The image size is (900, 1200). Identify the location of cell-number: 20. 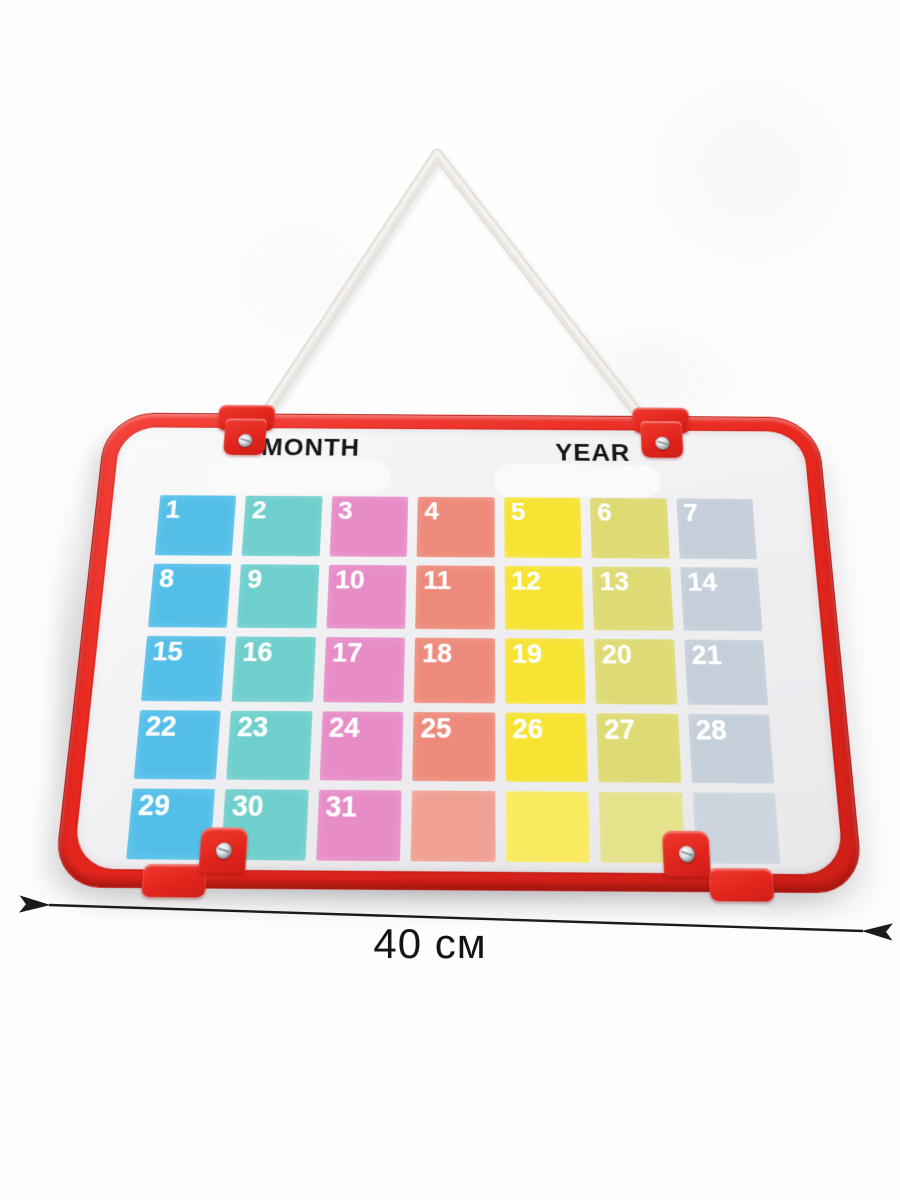
(617, 654).